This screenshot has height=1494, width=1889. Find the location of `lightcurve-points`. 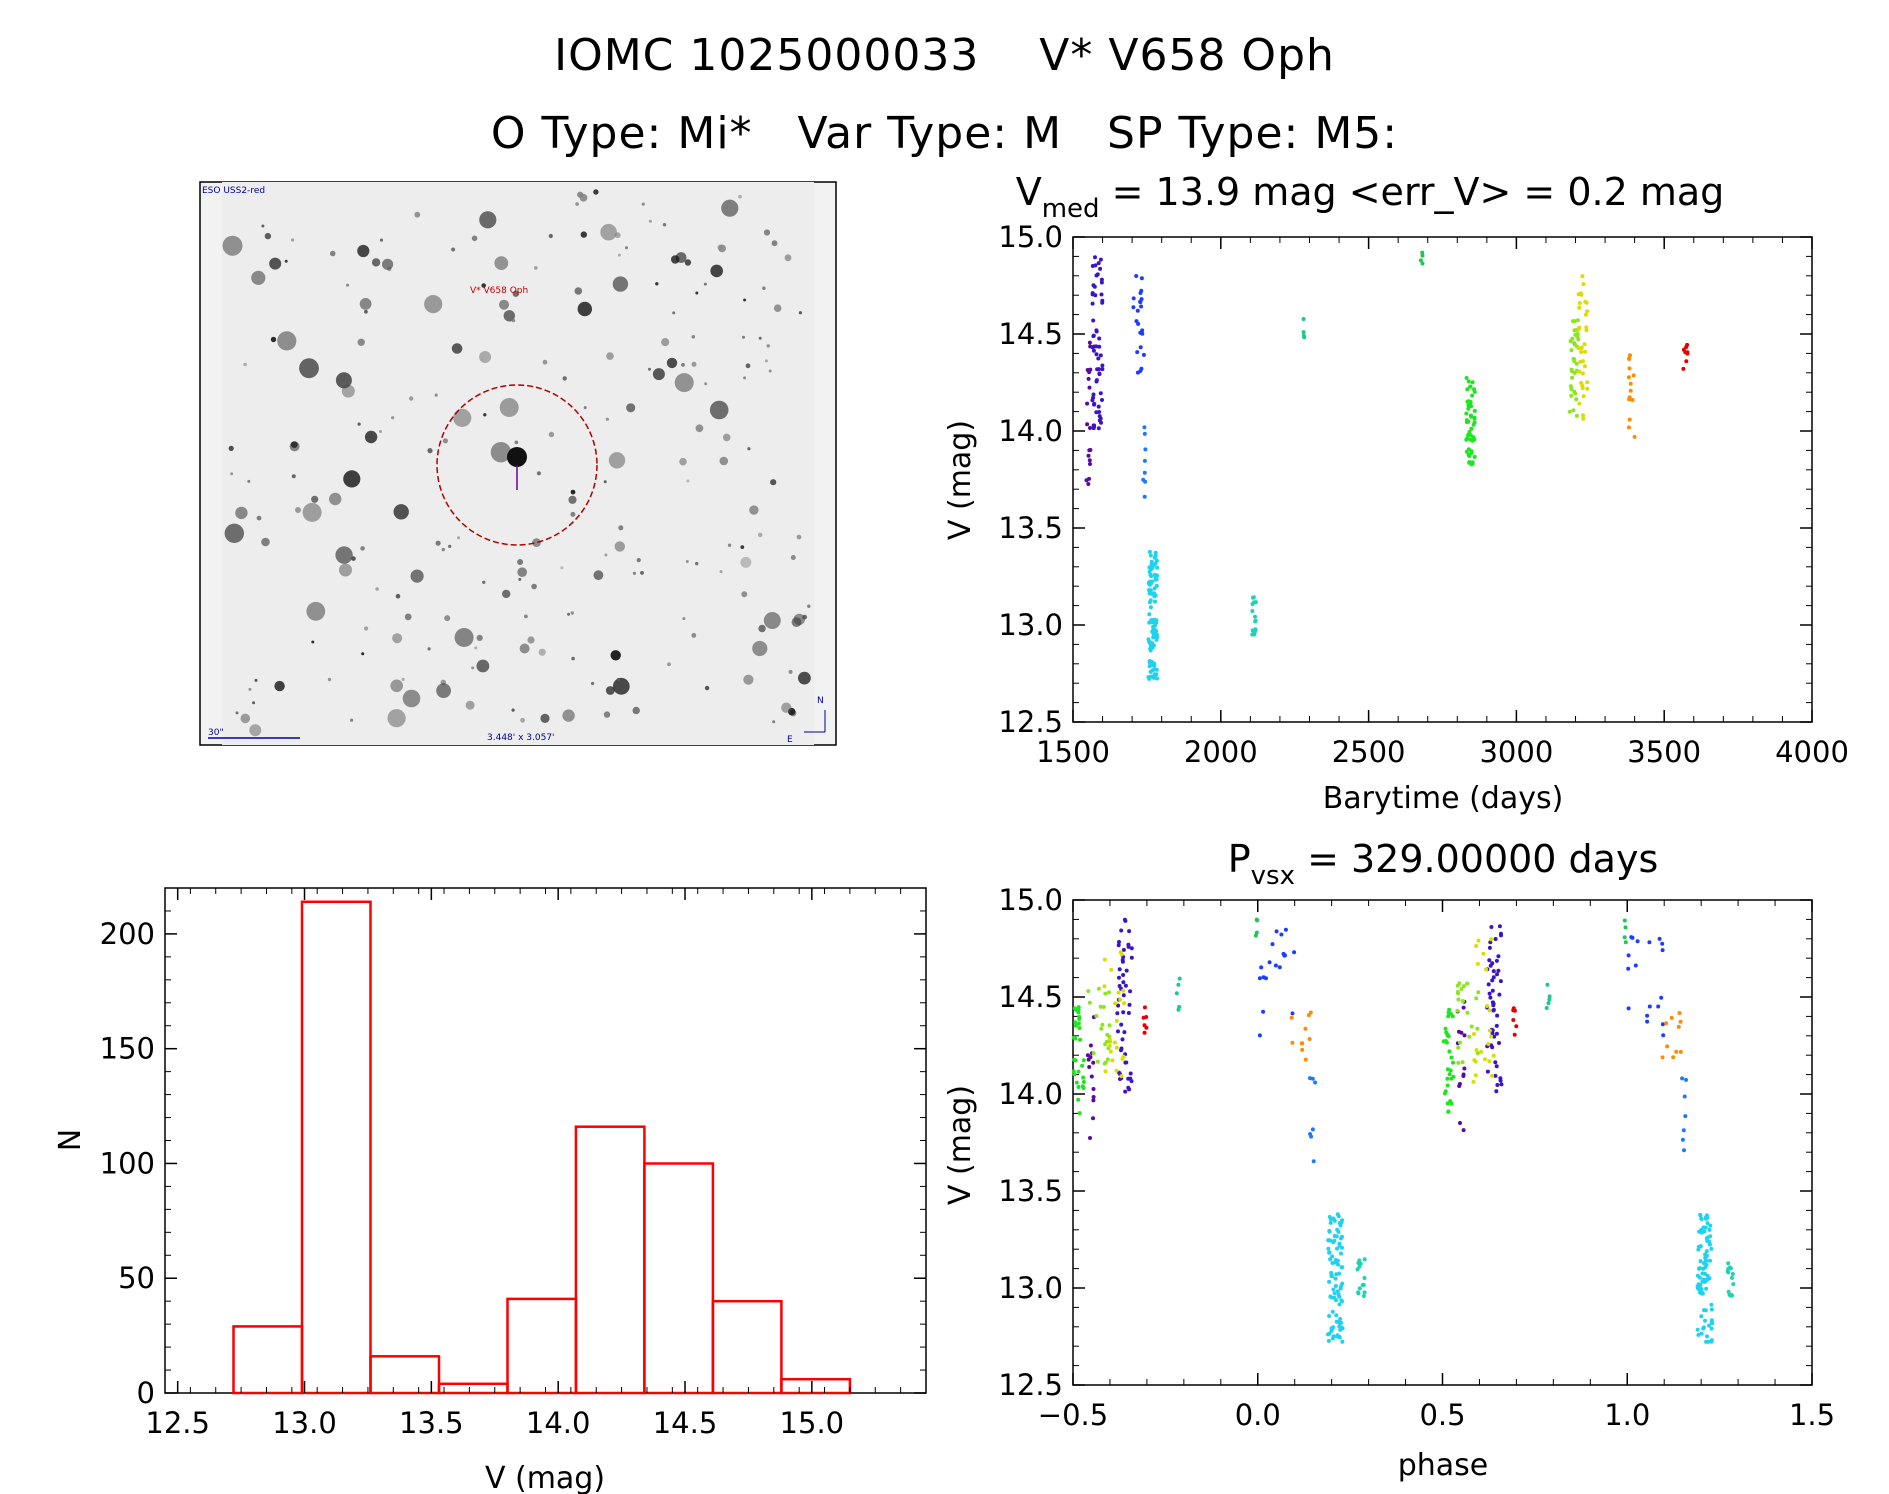

lightcurve-points is located at coordinates (1387, 465).